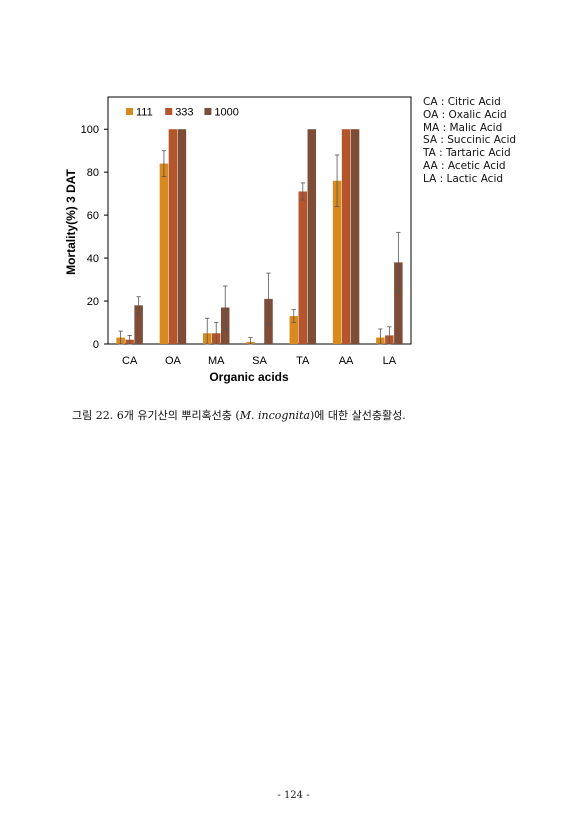 The width and height of the screenshot is (587, 830). I want to click on y-axis-title: Mortality(%) 3 DAT, so click(71, 221).